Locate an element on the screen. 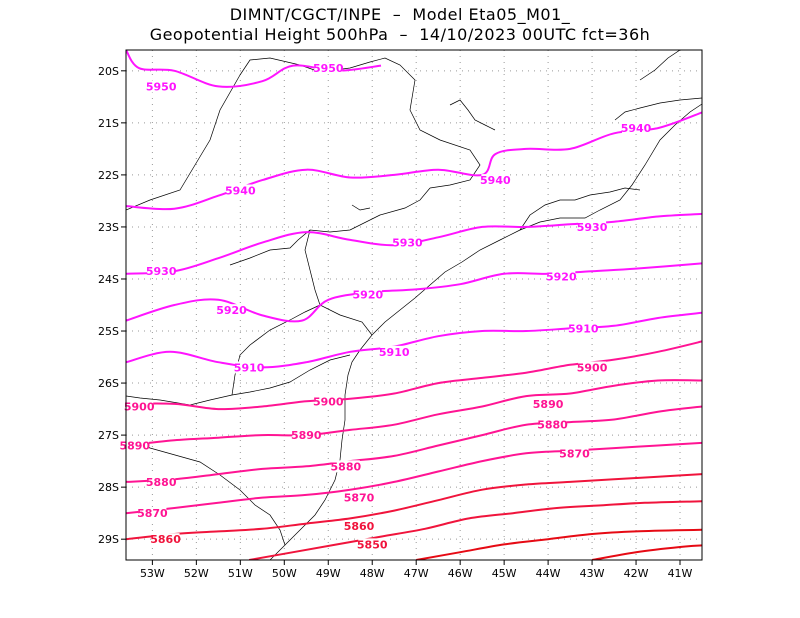 This screenshot has width=800, height=618. lat-tick-label: 22S is located at coordinates (108, 175).